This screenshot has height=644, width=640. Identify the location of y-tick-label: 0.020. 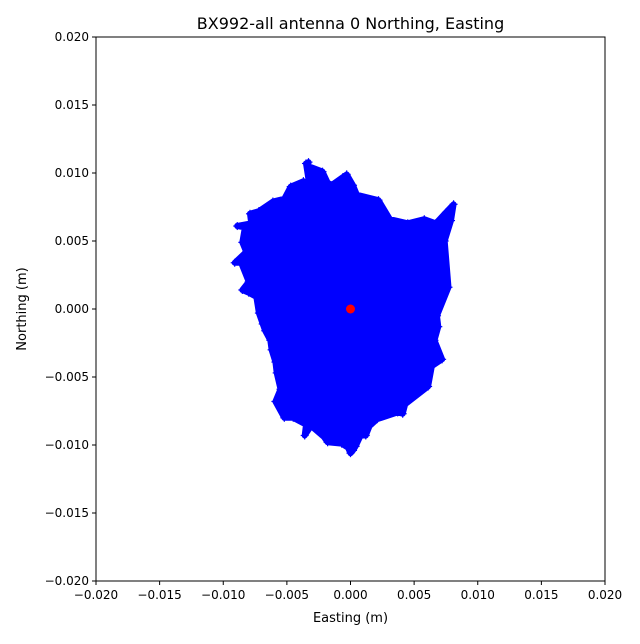
(72, 37).